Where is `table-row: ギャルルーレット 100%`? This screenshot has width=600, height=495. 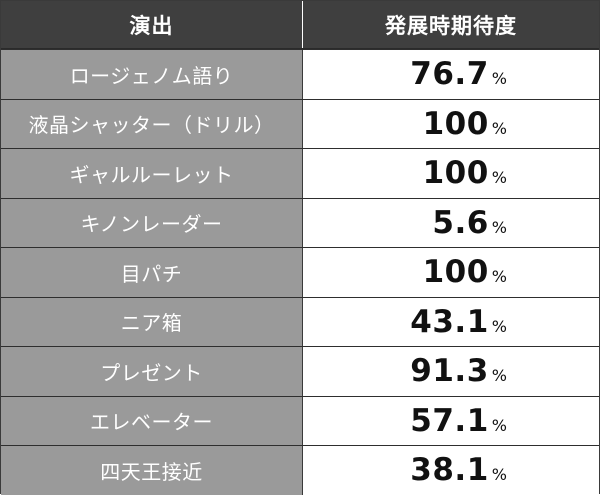
table-row: ギャルルーレット 100% is located at coordinates (300, 173).